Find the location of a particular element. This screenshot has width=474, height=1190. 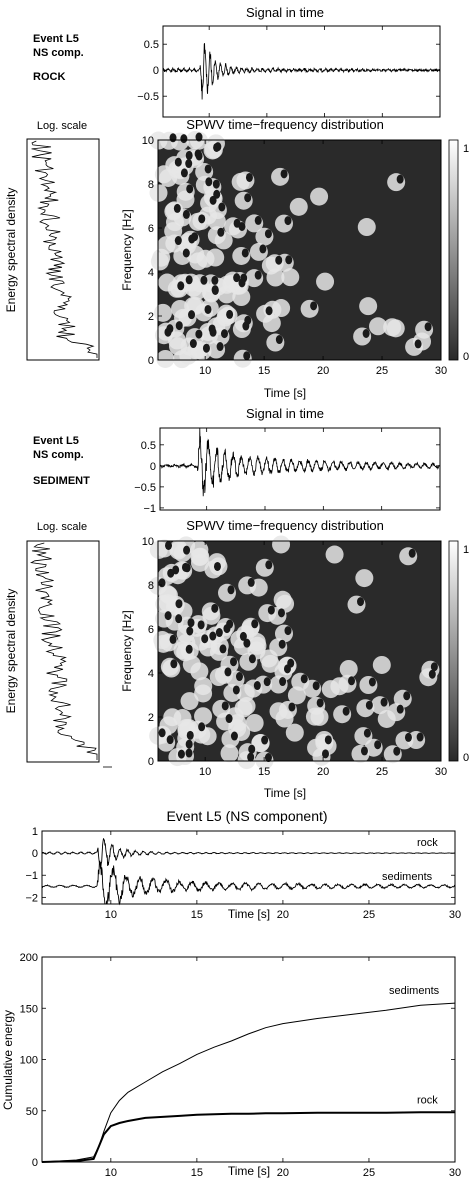

sediment-tf-xtick-label: 10 is located at coordinates (205, 772).